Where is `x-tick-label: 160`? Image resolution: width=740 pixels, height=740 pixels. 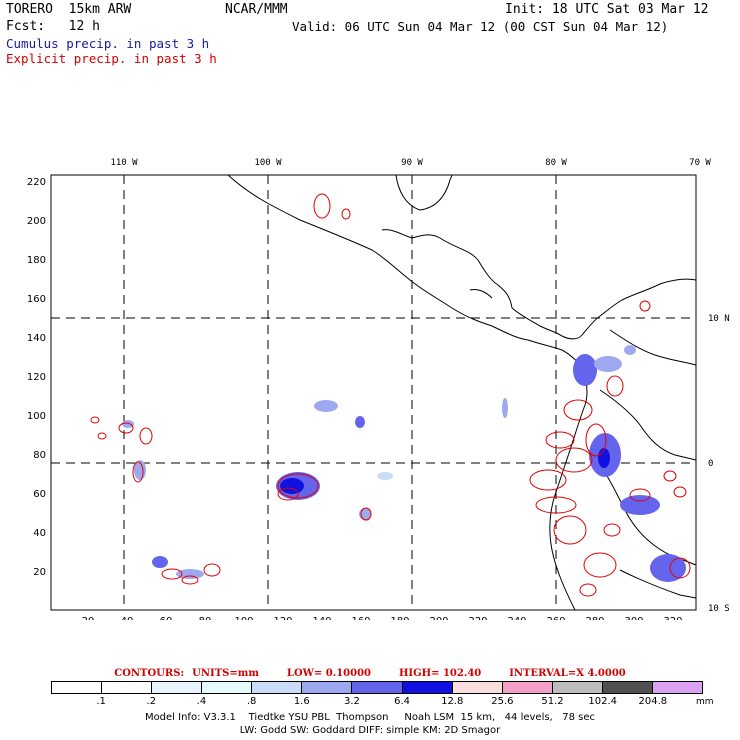
x-tick-label: 160 is located at coordinates (360, 618).